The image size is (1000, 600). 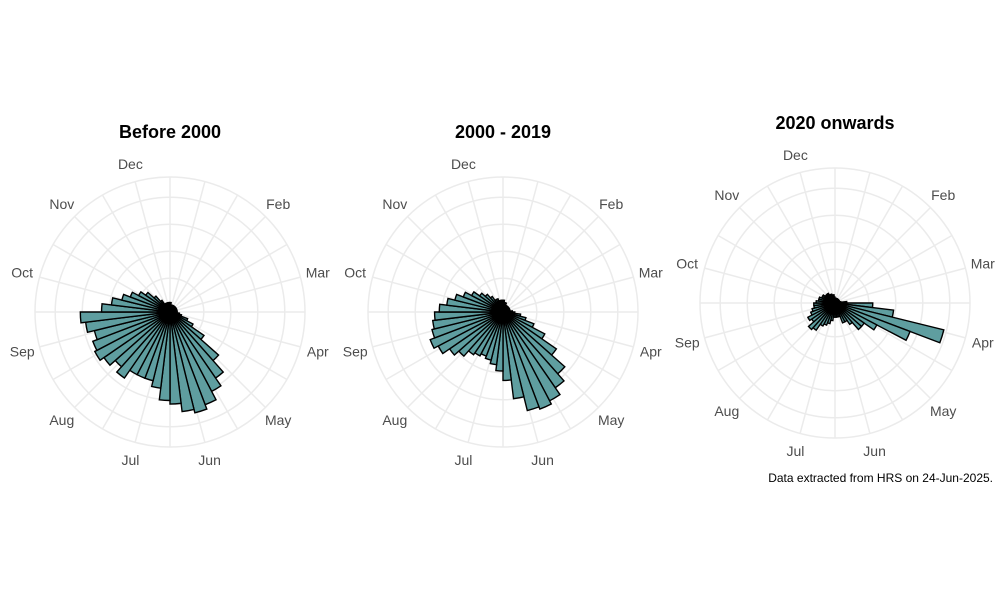 What do you see at coordinates (880, 478) in the screenshot?
I see `data-source-caption: Data extracted from HRS on 24-Jun-2025.` at bounding box center [880, 478].